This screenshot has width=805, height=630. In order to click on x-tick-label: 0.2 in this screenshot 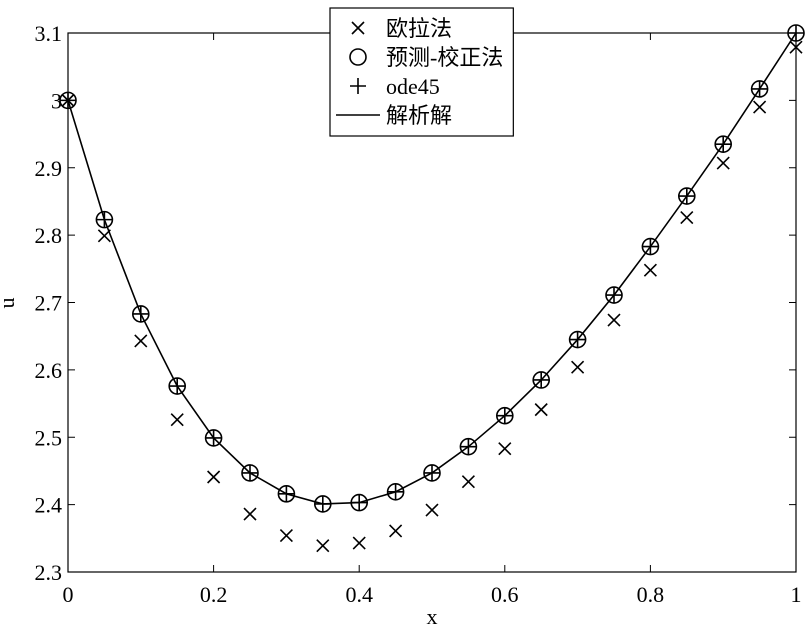, I will do `click(214, 594)`.